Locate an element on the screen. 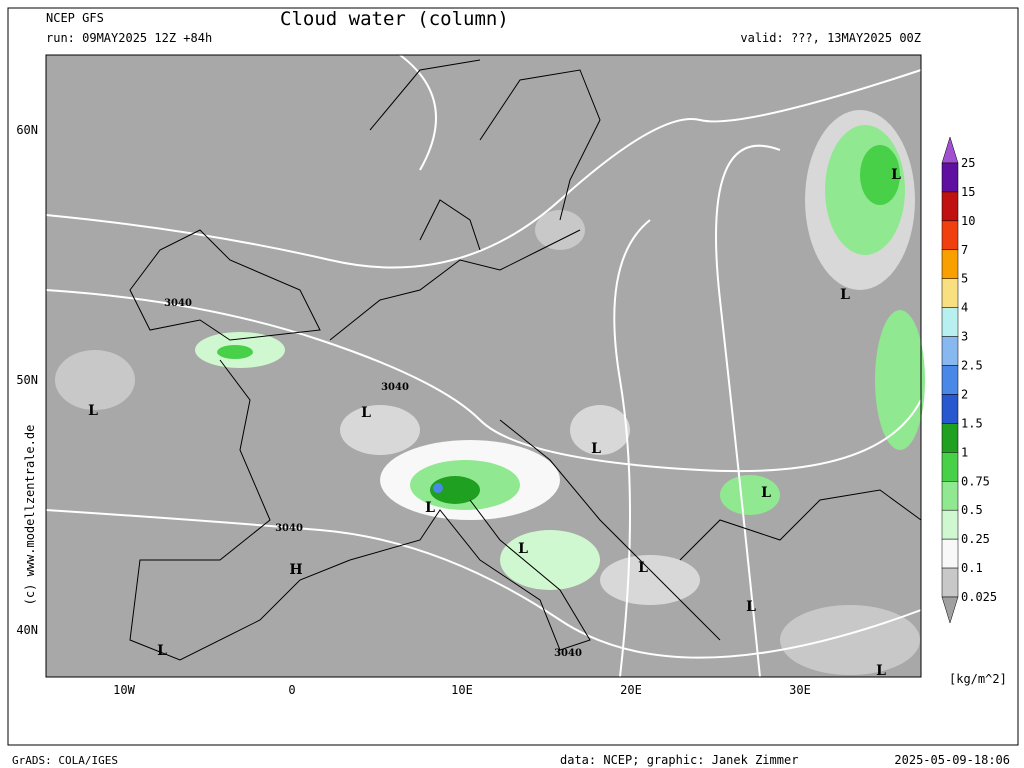 The width and height of the screenshot is (1024, 768). colorbar-label: 0.025 is located at coordinates (979, 597).